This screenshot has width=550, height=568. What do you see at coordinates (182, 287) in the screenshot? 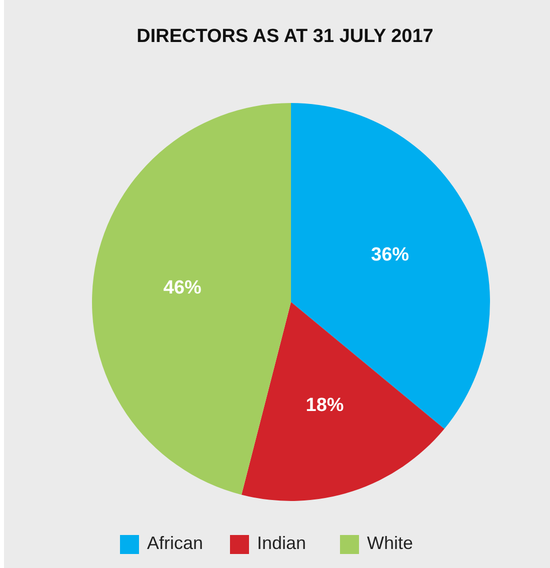
I see `data-label: 46%` at bounding box center [182, 287].